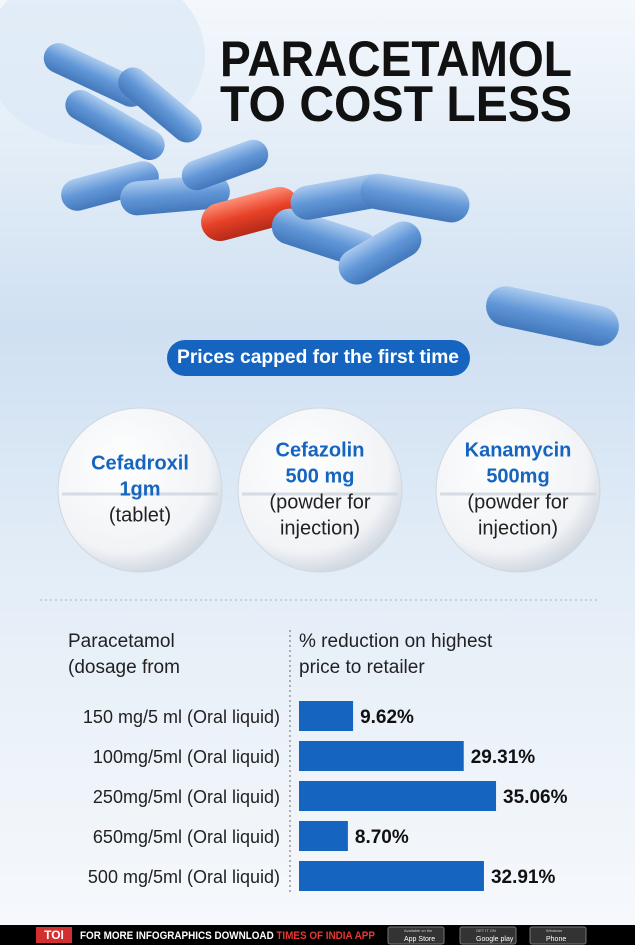 The width and height of the screenshot is (635, 945). I want to click on toi-logo, so click(54, 935).